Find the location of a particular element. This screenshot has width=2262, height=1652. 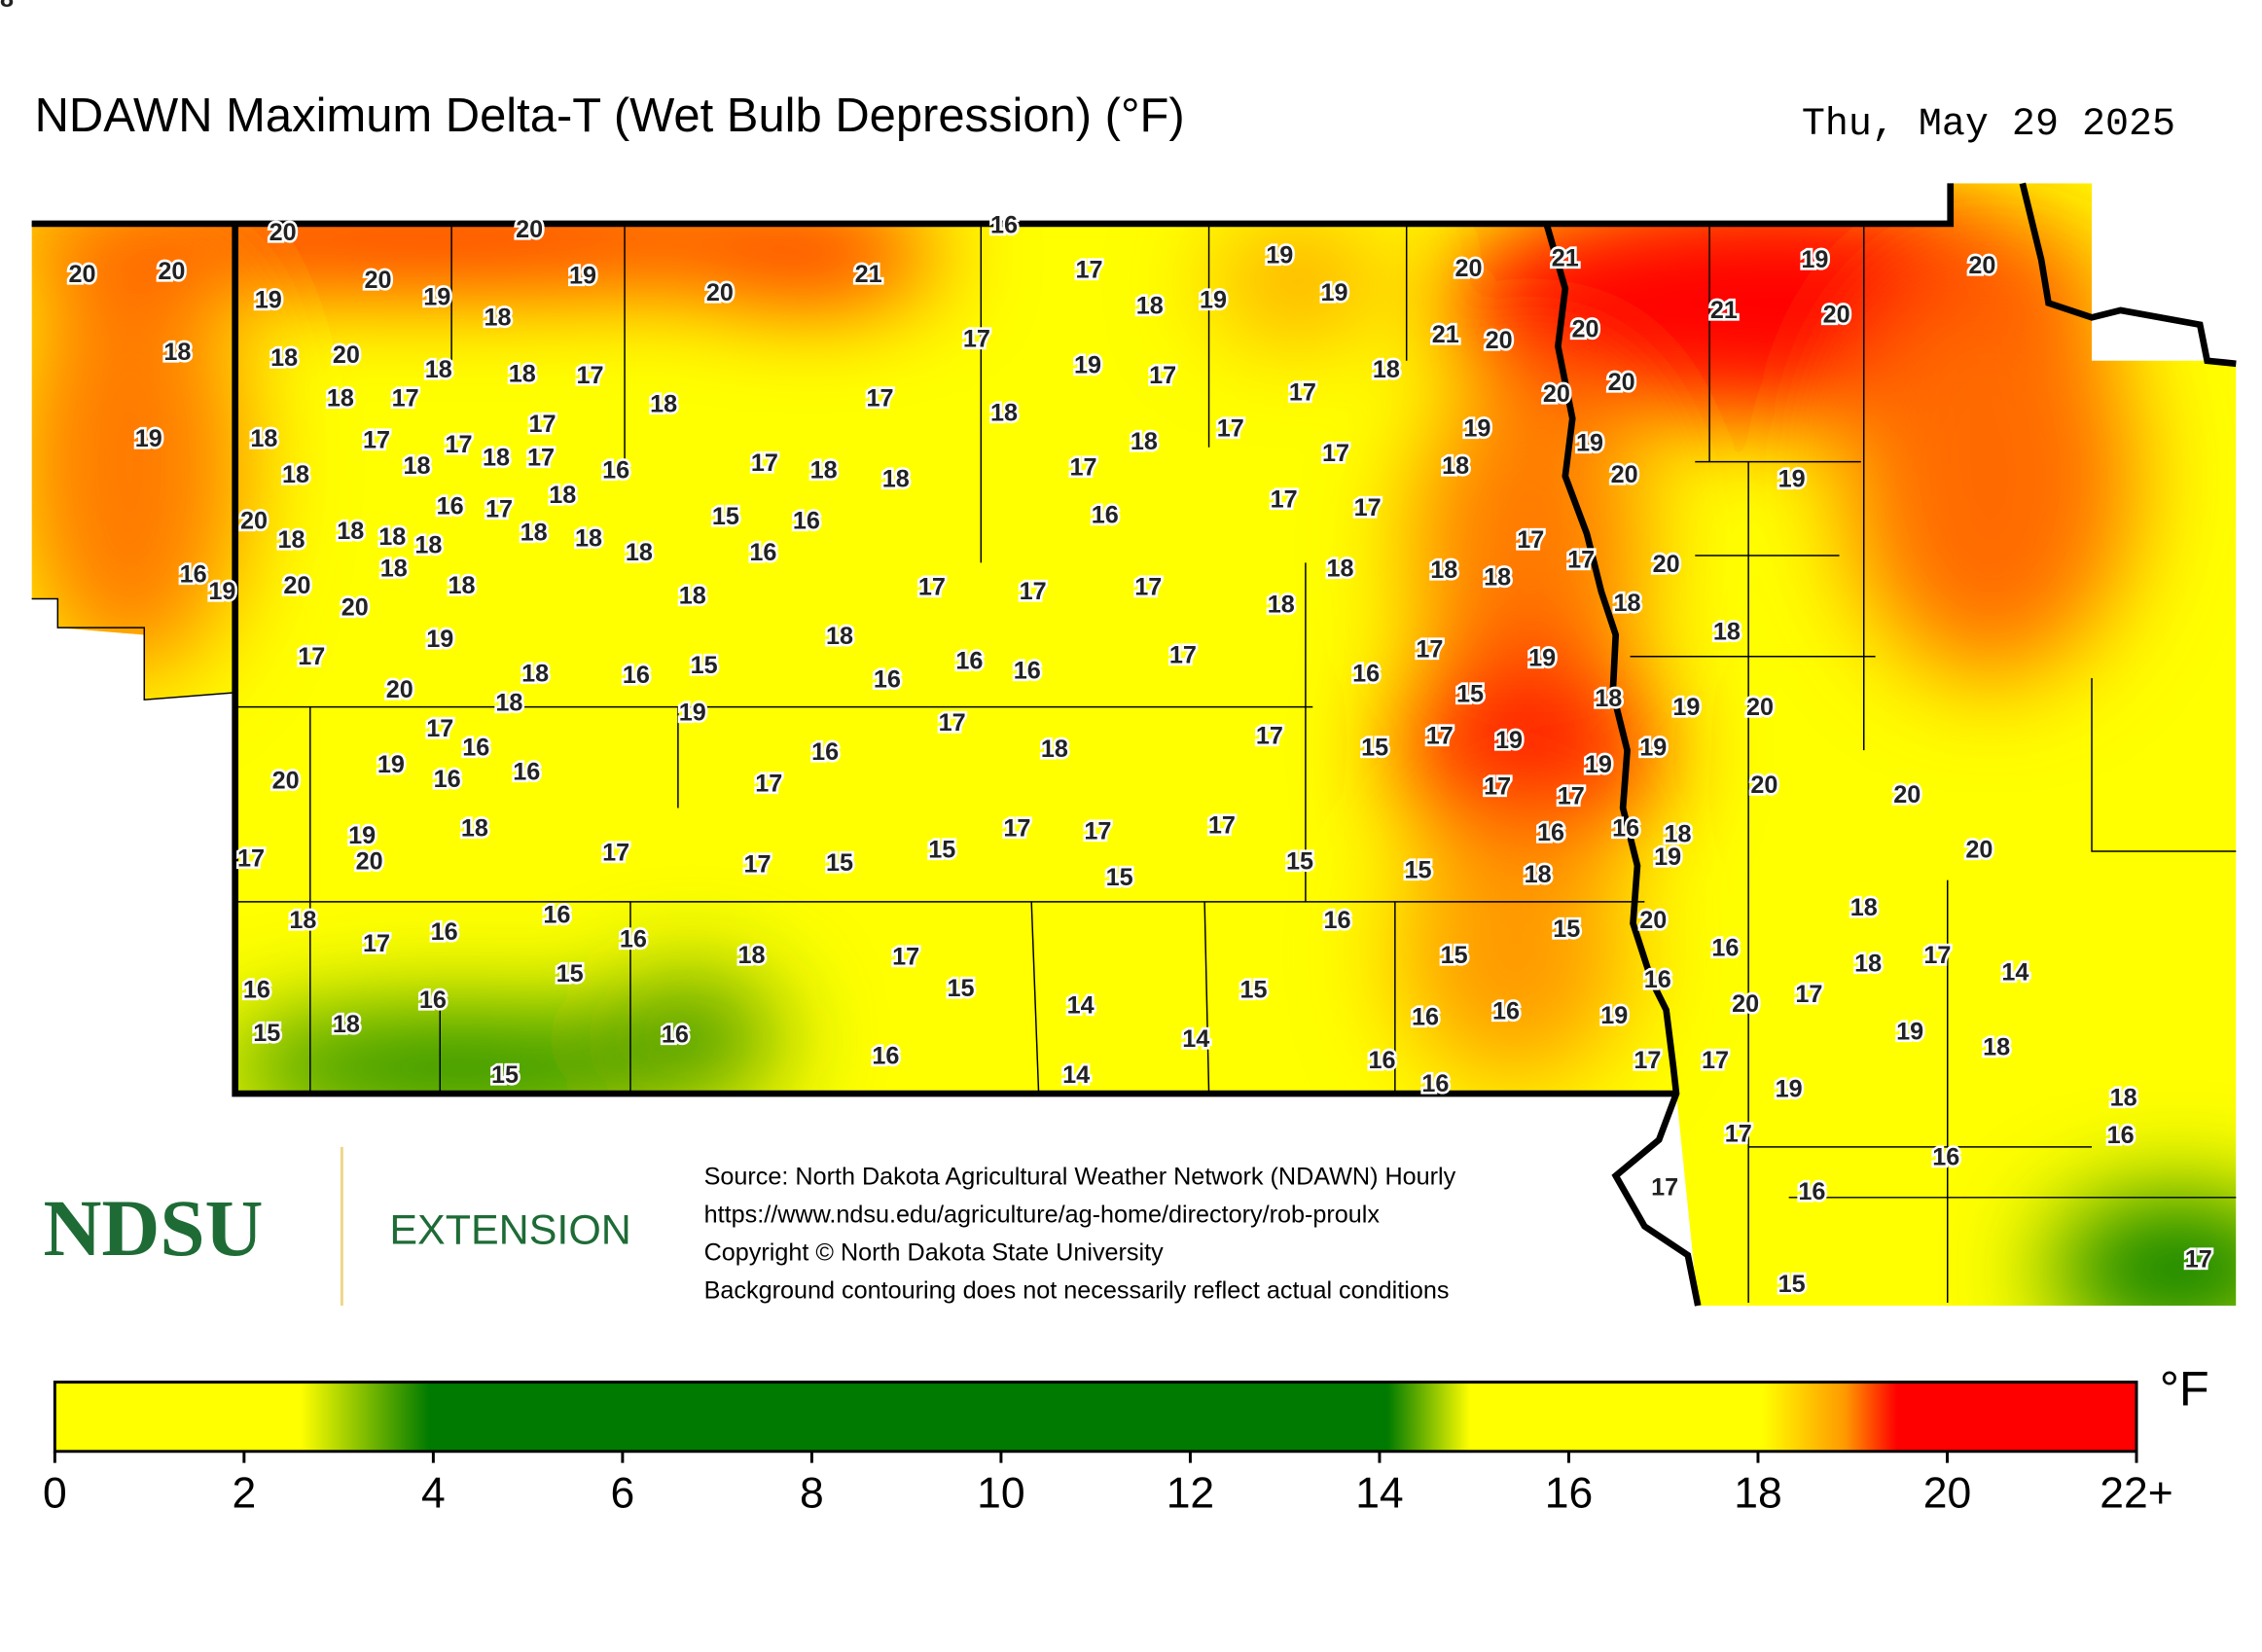

station-value: 11 is located at coordinates (6, 6).